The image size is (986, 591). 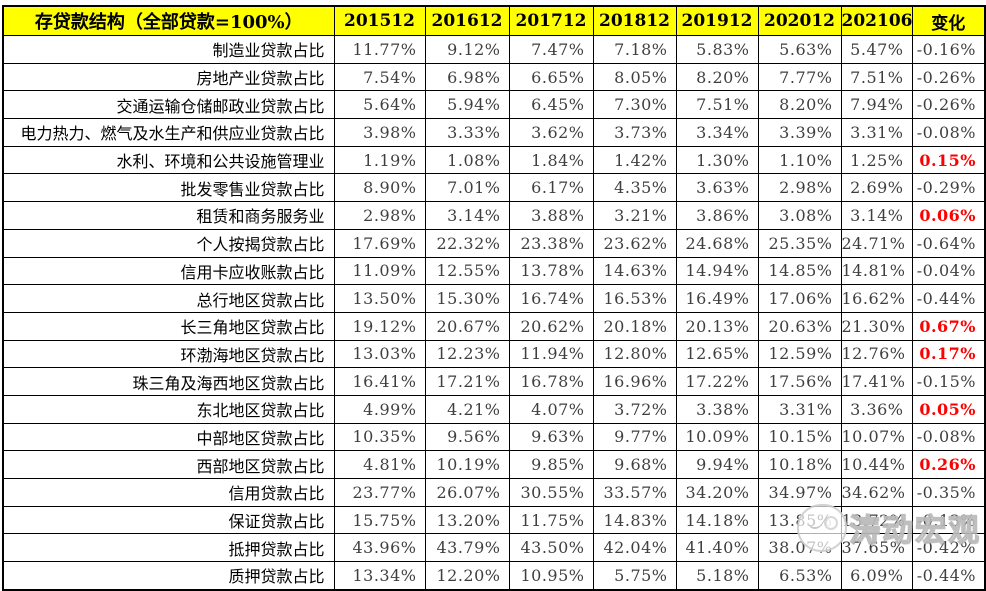 I want to click on change-cell: -0.15%, so click(x=948, y=381).